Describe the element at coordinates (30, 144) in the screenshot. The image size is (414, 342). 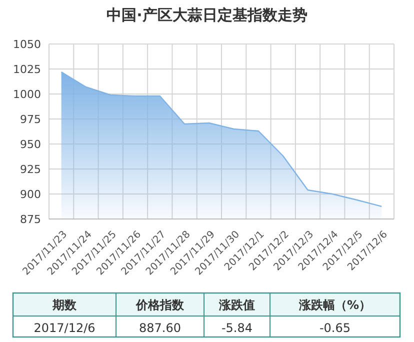
I see `y-tick-label: 950` at that location.